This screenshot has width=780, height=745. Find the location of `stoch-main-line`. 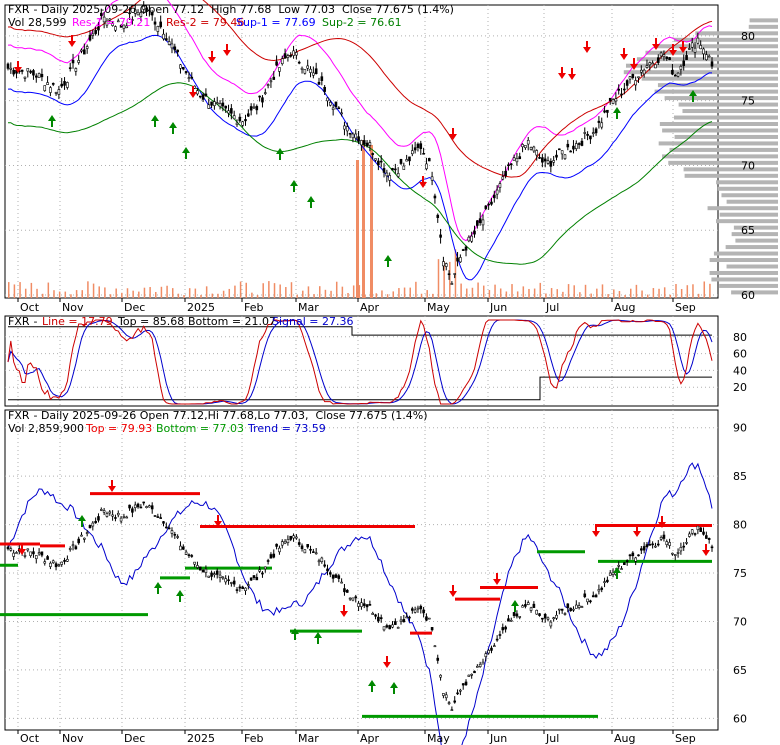

stoch-main-line is located at coordinates (360, 362).